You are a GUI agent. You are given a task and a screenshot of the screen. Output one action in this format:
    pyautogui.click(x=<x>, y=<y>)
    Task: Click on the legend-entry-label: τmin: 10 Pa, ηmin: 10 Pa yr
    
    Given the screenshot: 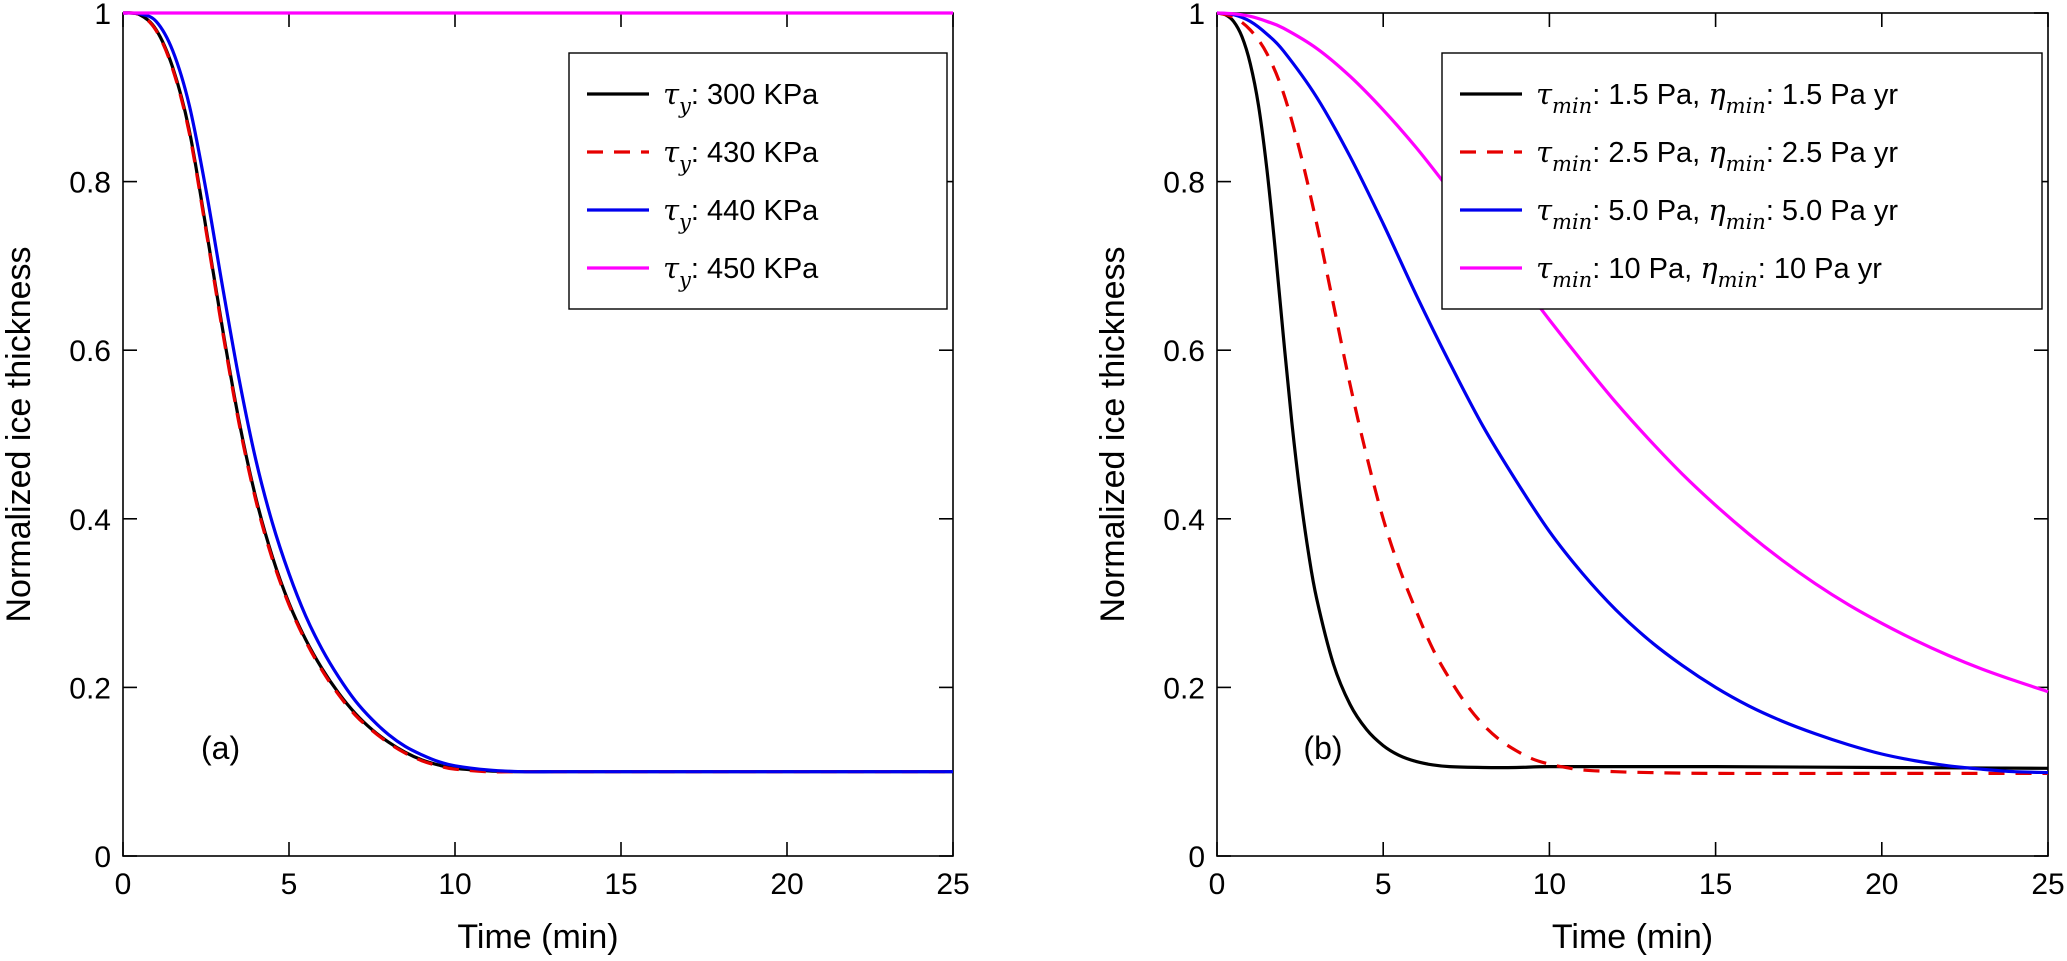 What is the action you would take?
    pyautogui.click(x=1709, y=271)
    